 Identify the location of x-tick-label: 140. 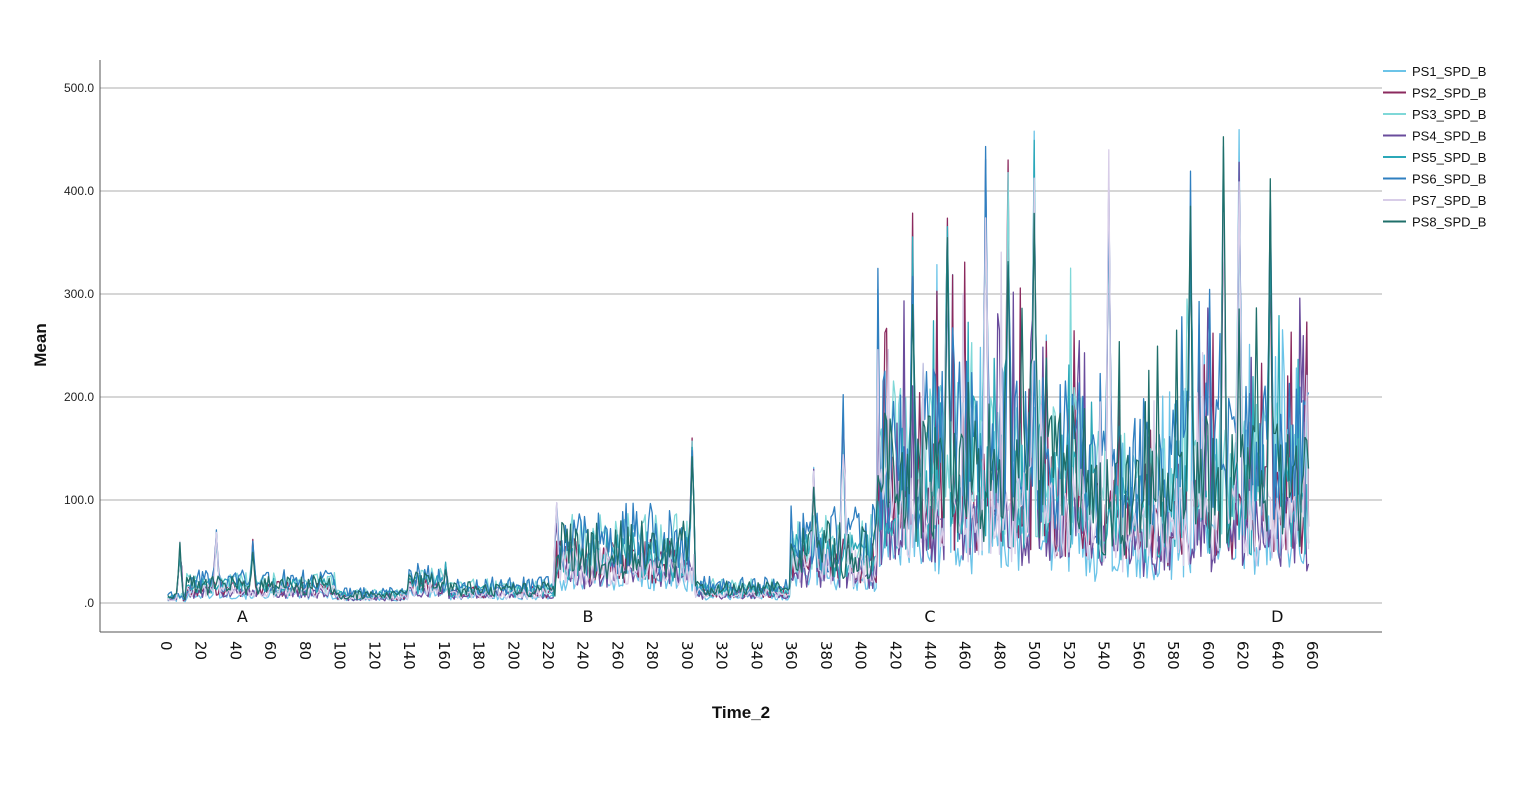
(409, 655).